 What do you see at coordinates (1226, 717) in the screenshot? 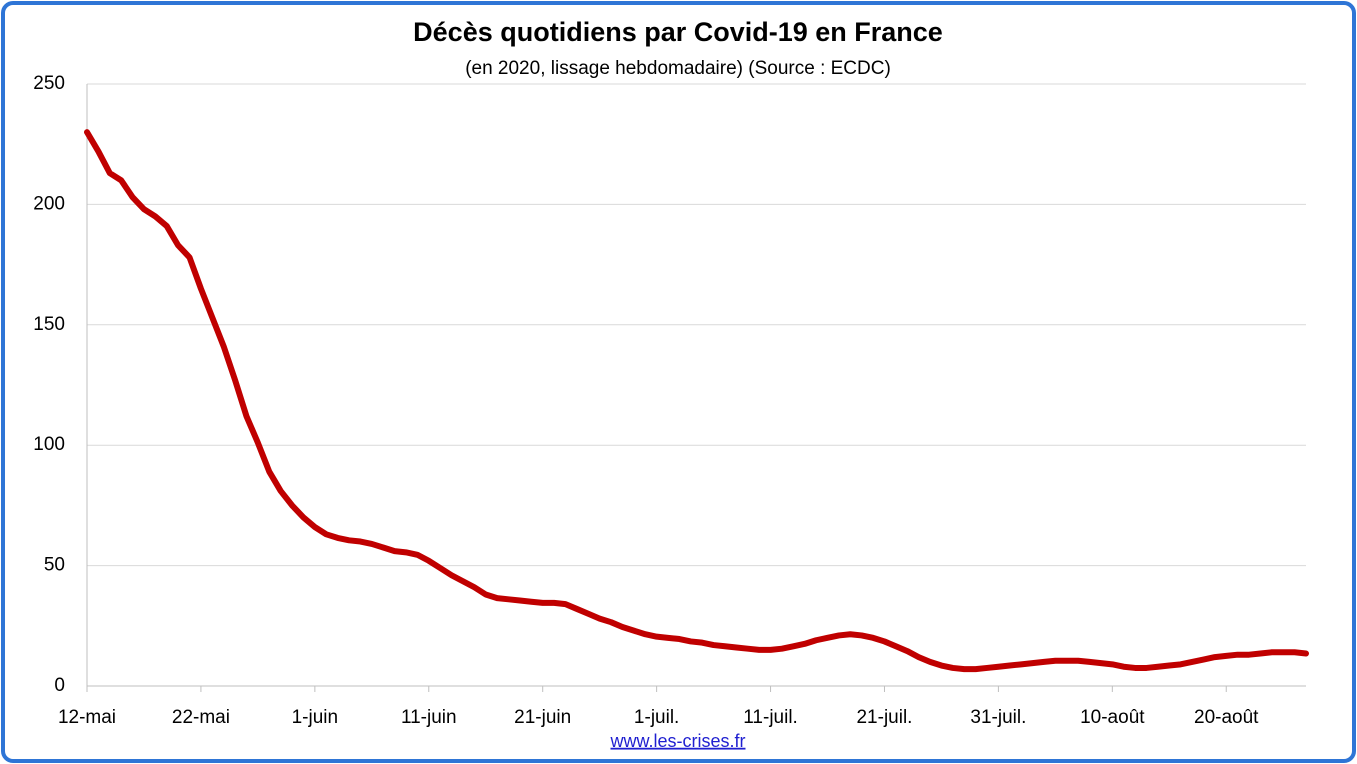
I see `x-tick-label: 20-août` at bounding box center [1226, 717].